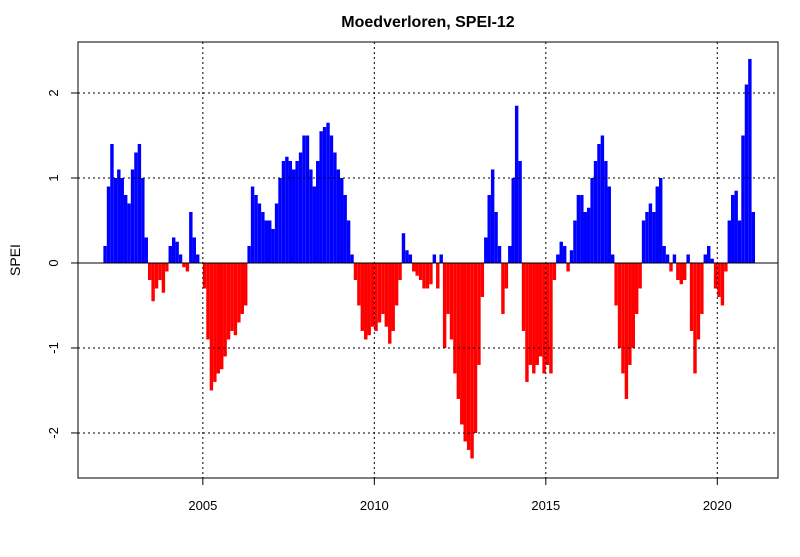 This screenshot has width=800, height=557. I want to click on x-tick-label: 2020, so click(717, 505).